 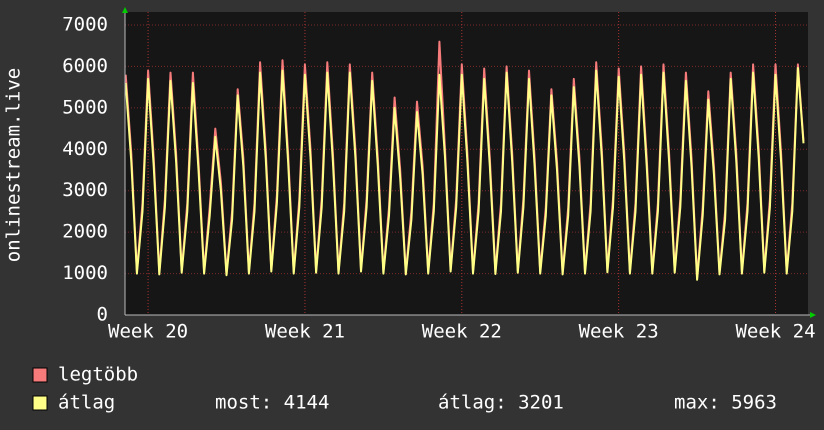 I want to click on y-tick-label: 1000, so click(x=85, y=273).